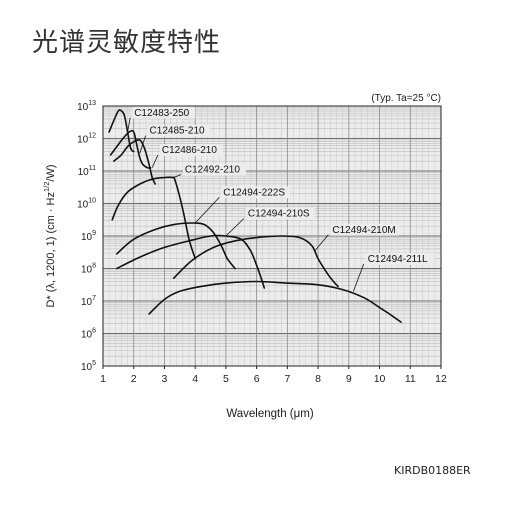 The image size is (518, 515). Describe the element at coordinates (88, 334) in the screenshot. I see `y-tick-label: 10⁶` at that location.